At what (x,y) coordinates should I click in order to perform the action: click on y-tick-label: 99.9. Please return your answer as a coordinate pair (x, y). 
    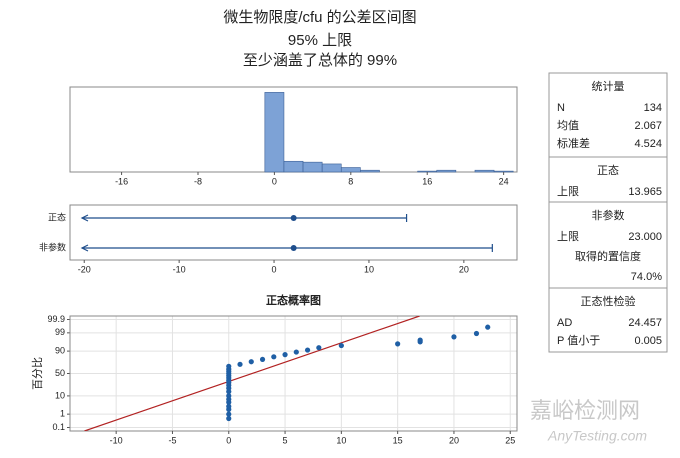
    Looking at the image, I should click on (56, 319).